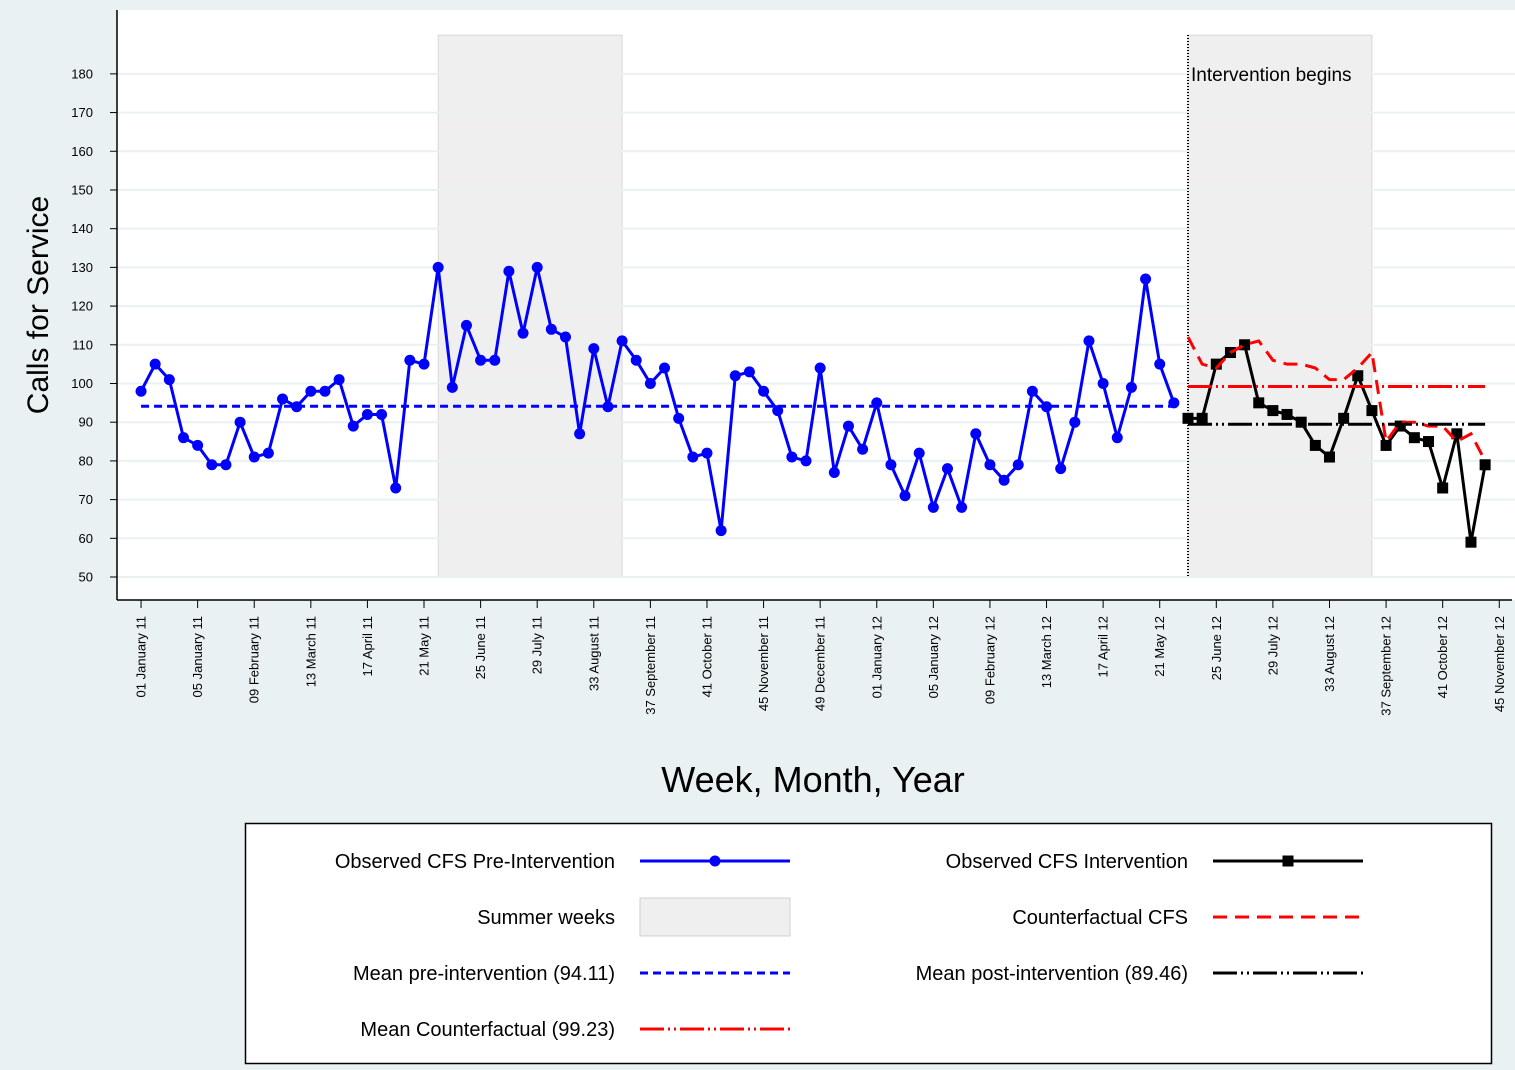 Image resolution: width=1515 pixels, height=1070 pixels. I want to click on x-tick-label: 13 March 11, so click(310, 651).